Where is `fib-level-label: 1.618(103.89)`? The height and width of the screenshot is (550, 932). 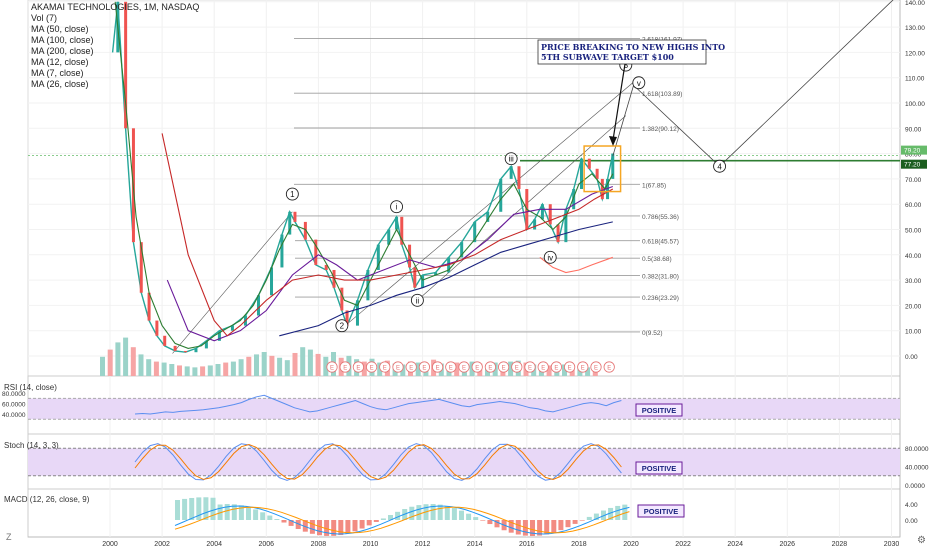 fib-level-label: 1.618(103.89) is located at coordinates (662, 94).